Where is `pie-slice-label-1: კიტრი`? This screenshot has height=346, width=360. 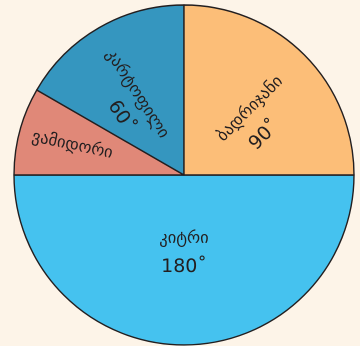 pie-slice-label-1: კიტრი is located at coordinates (183, 237).